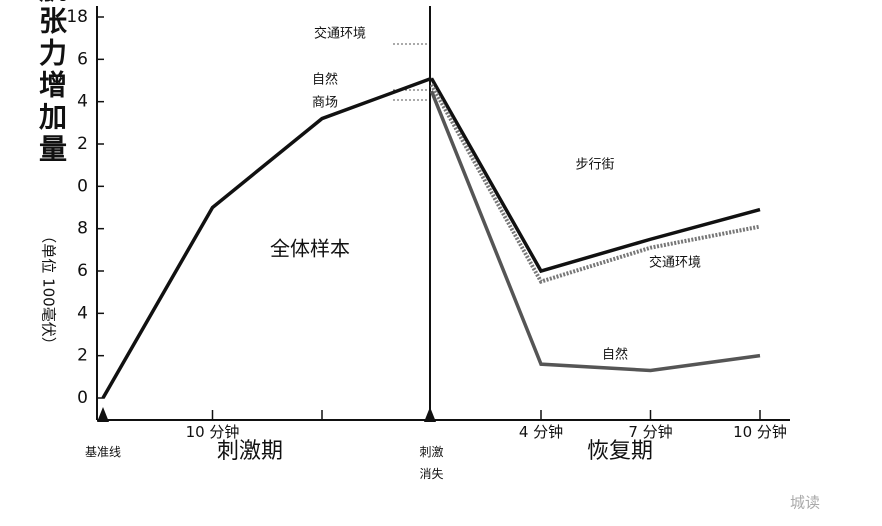 This screenshot has width=882, height=526. I want to click on period-label: 恢复期, so click(620, 451).